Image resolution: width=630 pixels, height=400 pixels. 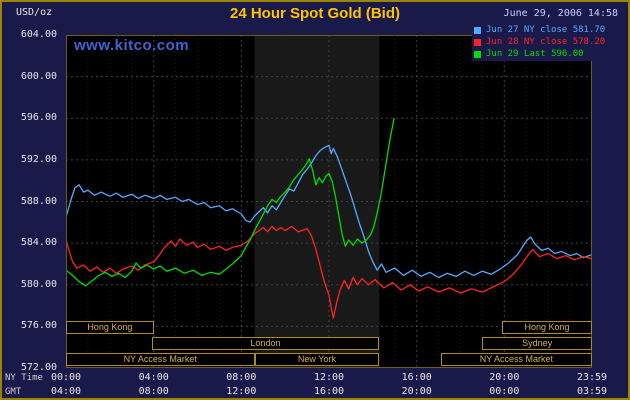 I want to click on legend-label: Jun 28 NY close 578.20, so click(x=546, y=42).